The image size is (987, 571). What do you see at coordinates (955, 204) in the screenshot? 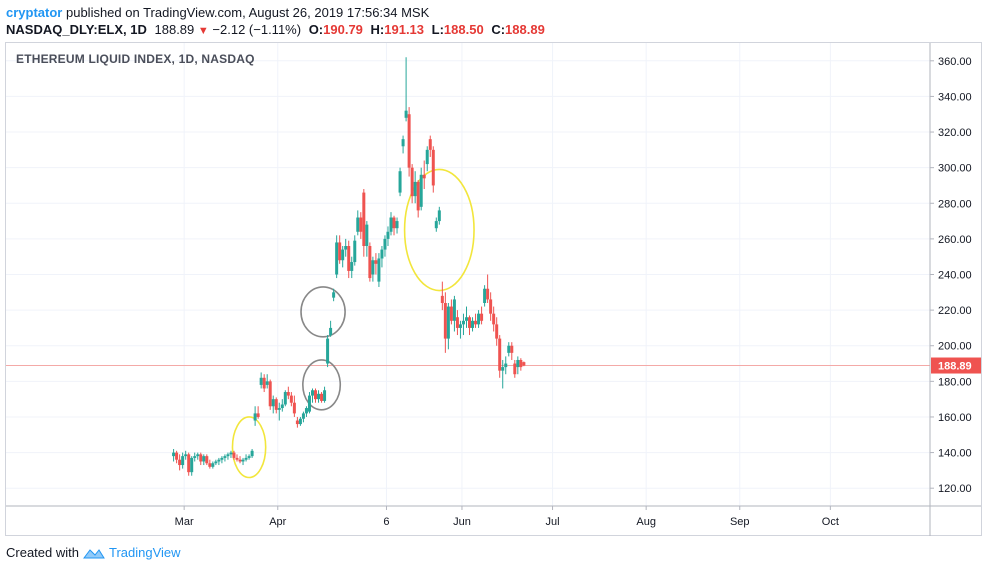
I see `y-tick-label: 280.00` at bounding box center [955, 204].